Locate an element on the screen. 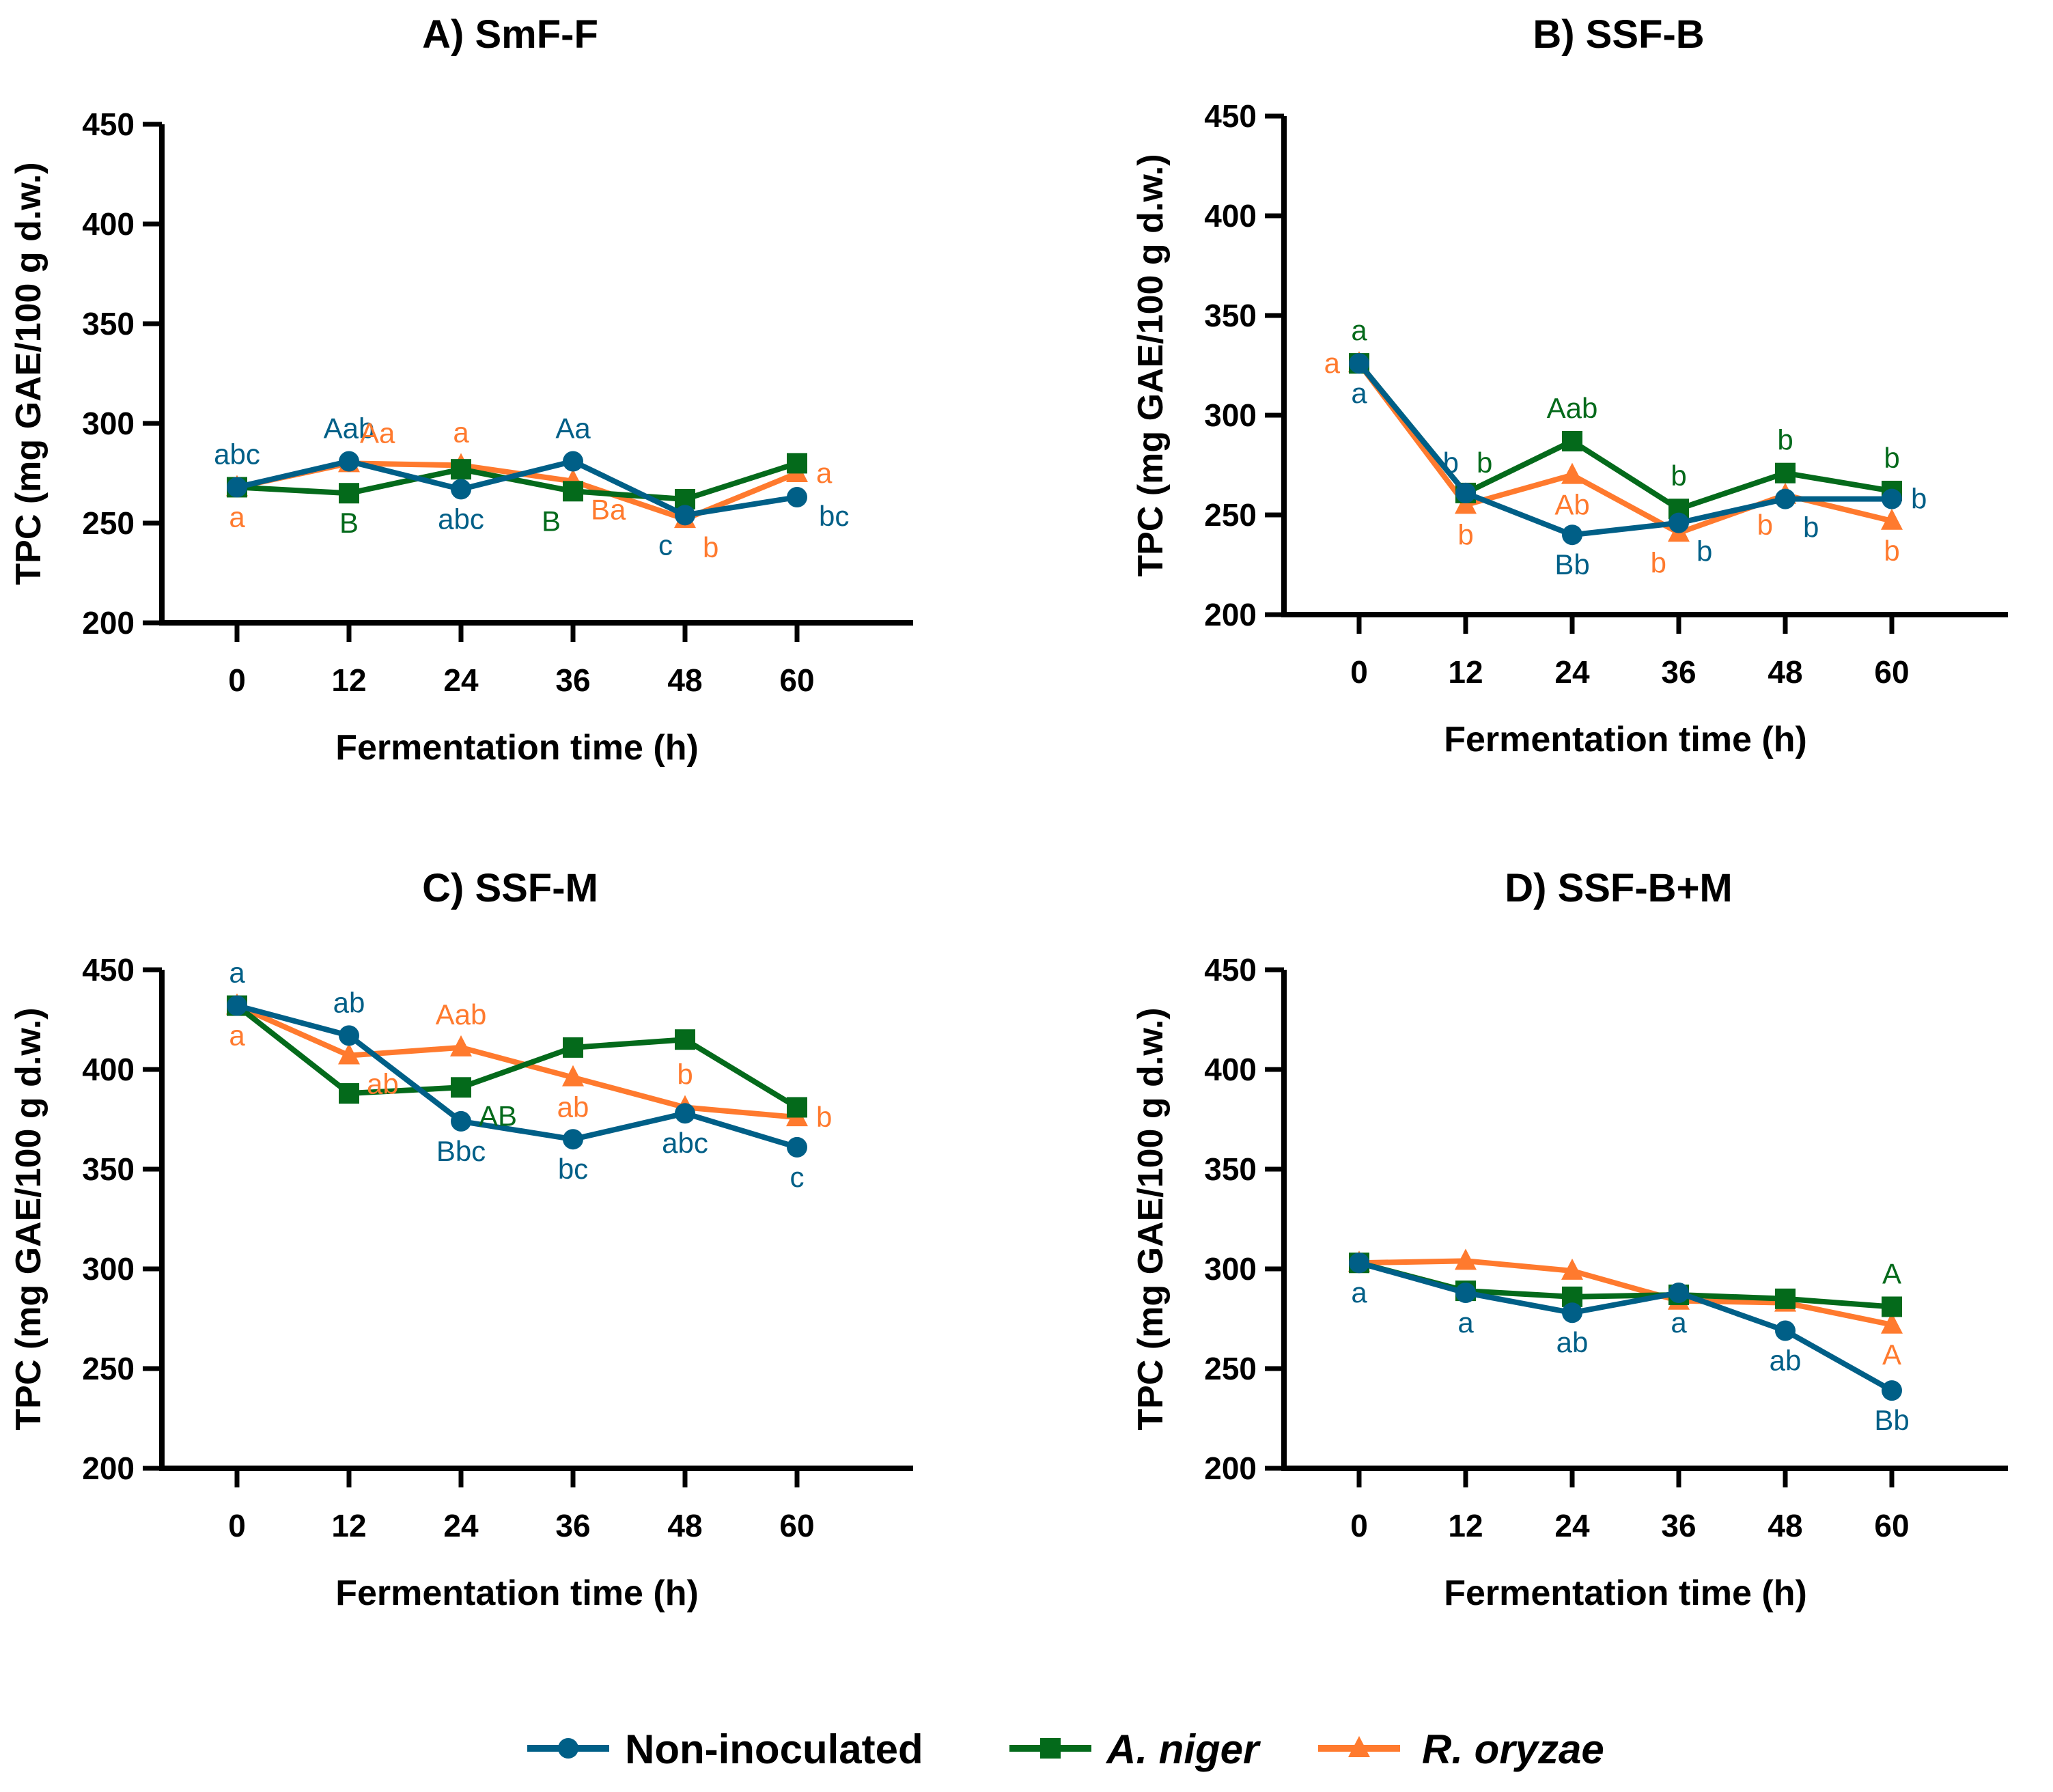 The width and height of the screenshot is (2053, 1792). x-tick-label: 36 is located at coordinates (1678, 672).